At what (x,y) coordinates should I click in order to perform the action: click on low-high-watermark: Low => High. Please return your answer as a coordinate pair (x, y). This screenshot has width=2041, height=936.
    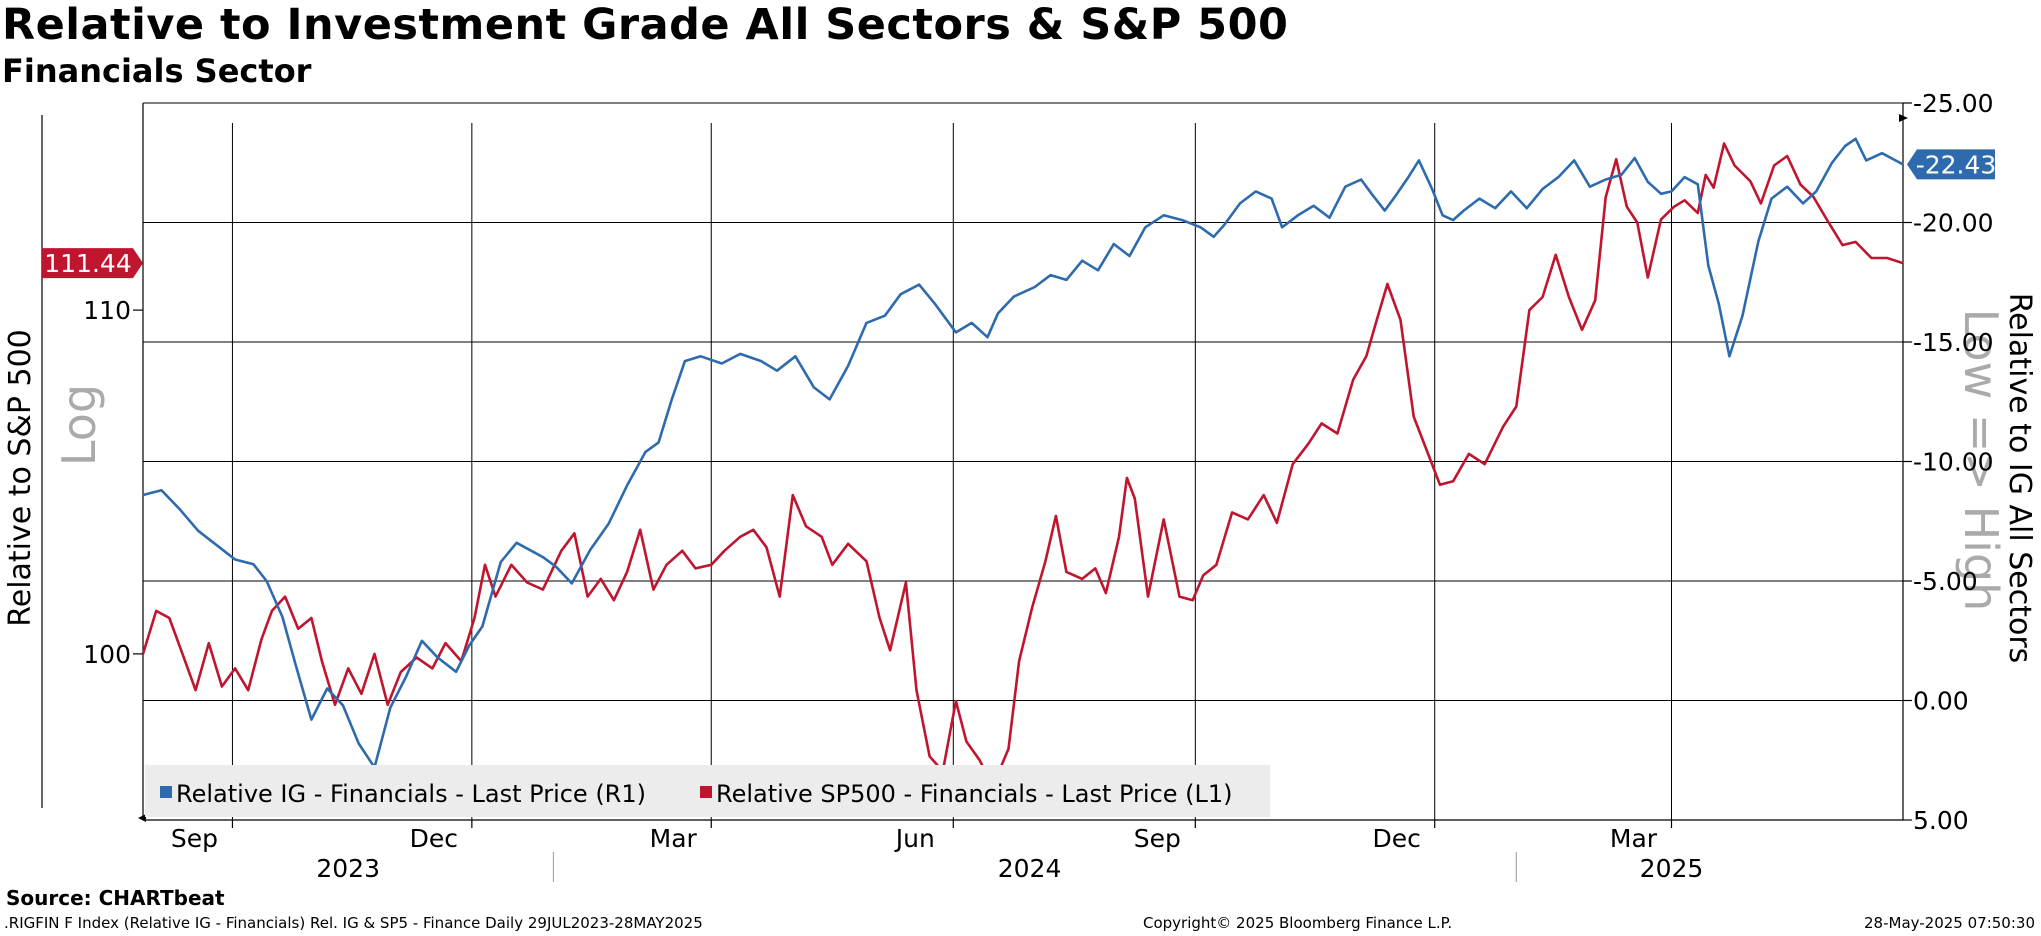
    Looking at the image, I should click on (1981, 460).